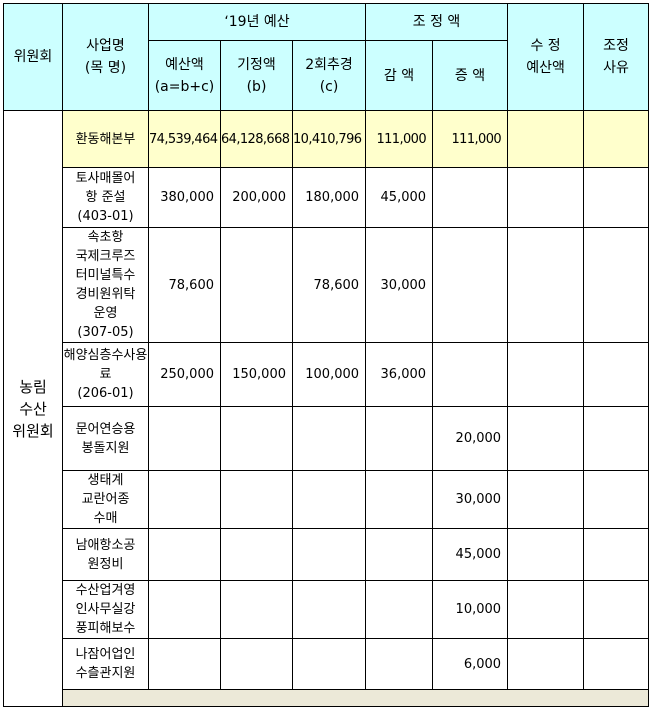 The height and width of the screenshot is (707, 651). What do you see at coordinates (256, 374) in the screenshot?
I see `cell-existing: 150,000` at bounding box center [256, 374].